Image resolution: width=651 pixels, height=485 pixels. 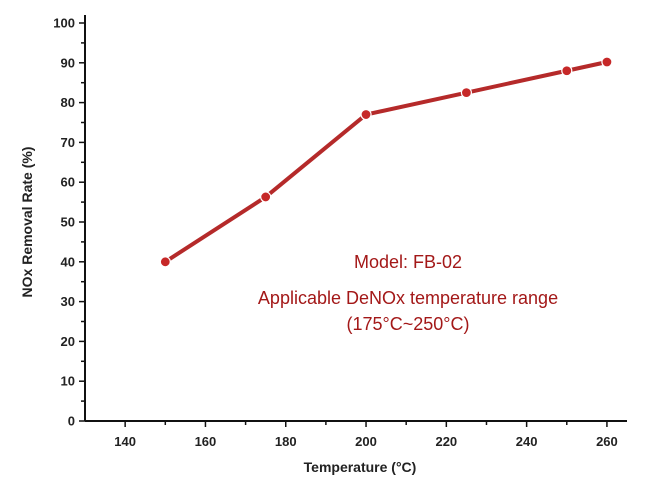 What do you see at coordinates (68, 102) in the screenshot?
I see `y-tick-label: 80` at bounding box center [68, 102].